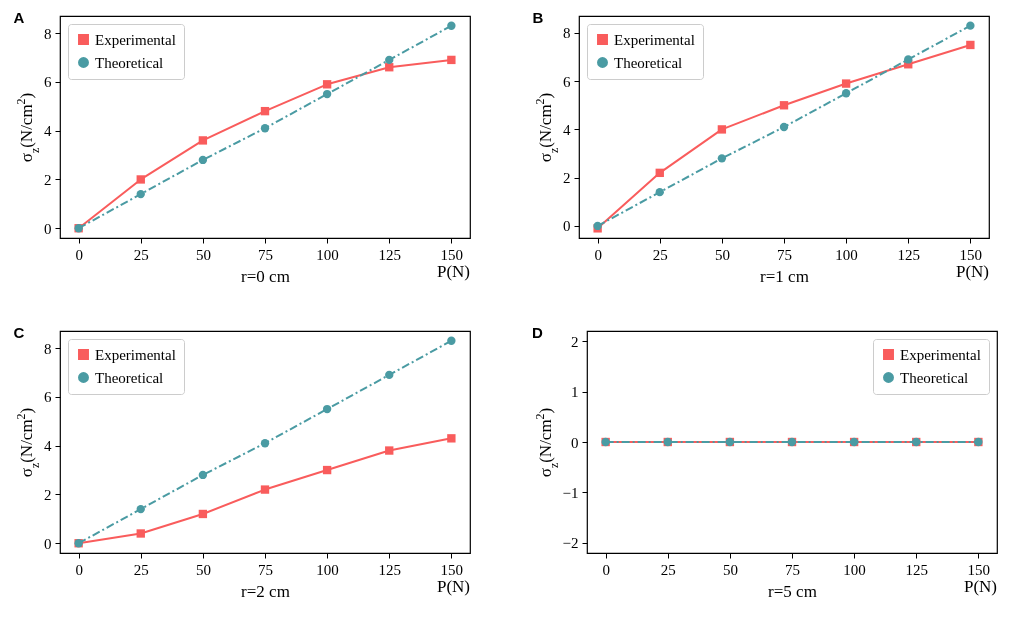 The width and height of the screenshot is (1010, 632). I want to click on x-axis-title: r=2 cm, so click(265, 591).